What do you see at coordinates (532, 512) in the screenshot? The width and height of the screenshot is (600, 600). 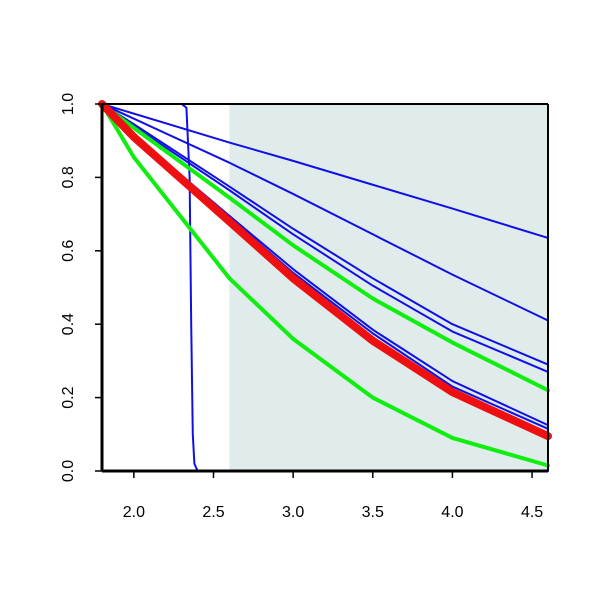 I see `x-tick-label: 4.5` at bounding box center [532, 512].